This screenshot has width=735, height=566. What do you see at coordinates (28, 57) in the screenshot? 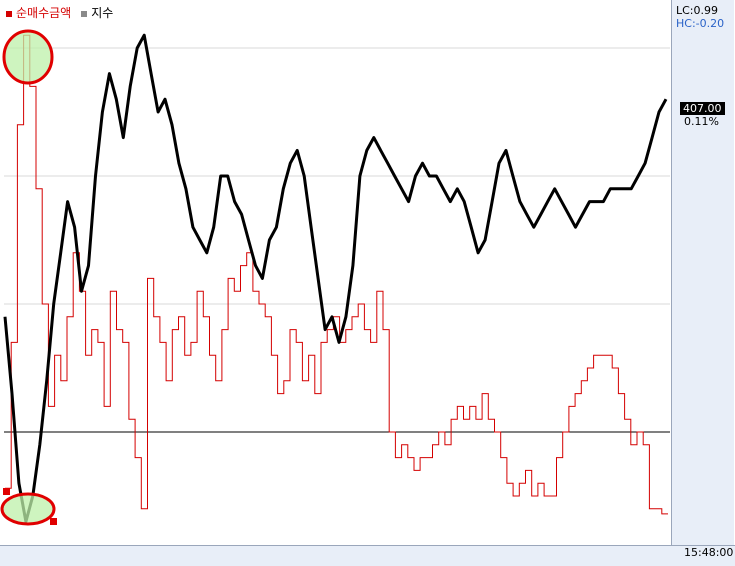
I see `ellipse-marker-top` at bounding box center [28, 57].